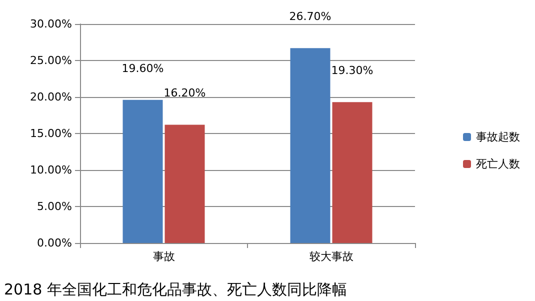  I want to click on x-tick-label: 事故, so click(163, 256).